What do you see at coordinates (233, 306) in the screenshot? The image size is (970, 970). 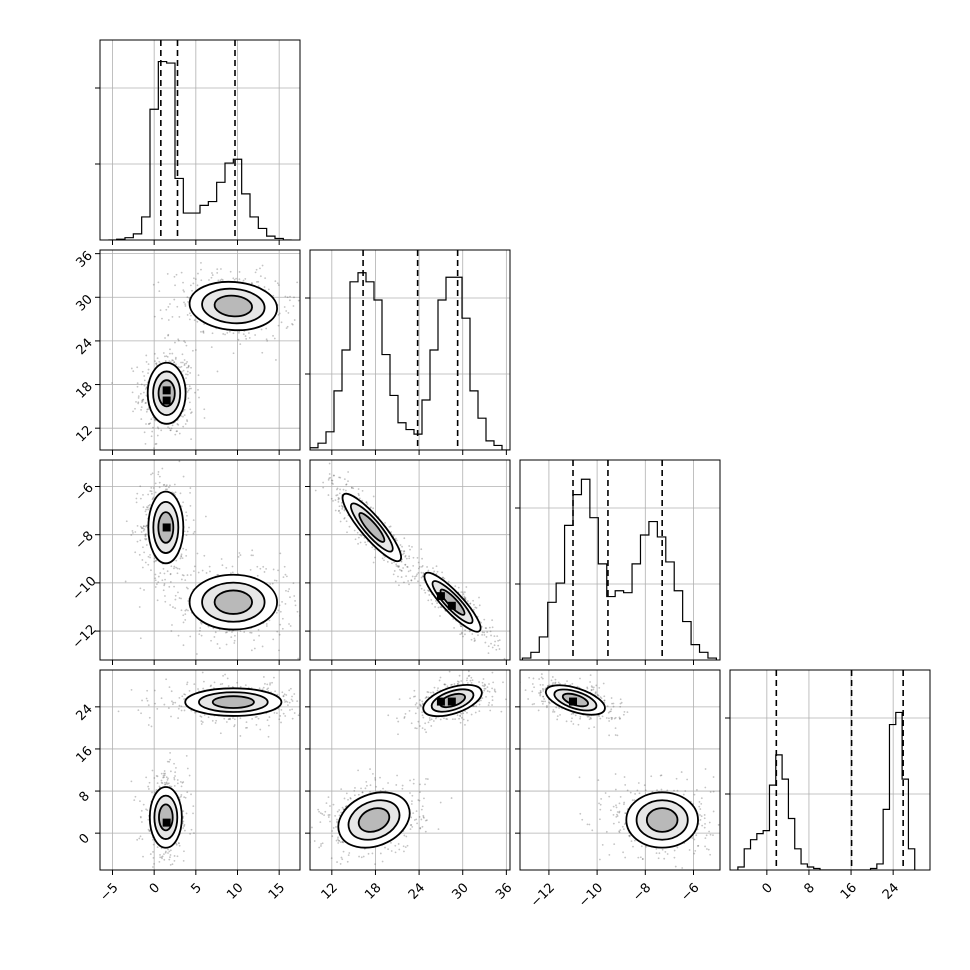 I see `contour-level` at bounding box center [233, 306].